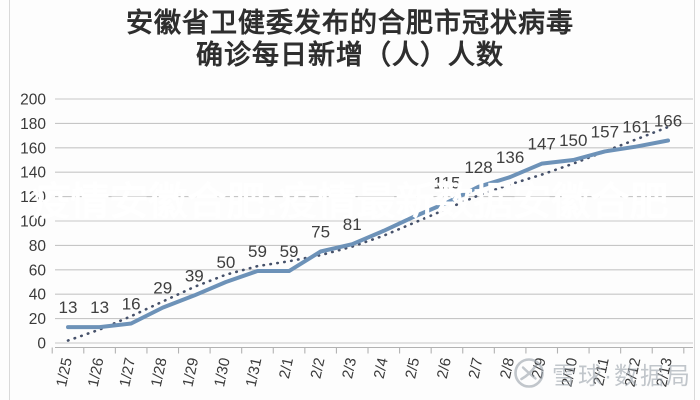 The height and width of the screenshot is (400, 700). Describe the element at coordinates (444, 368) in the screenshot. I see `x-axis-tick-label: 2/6` at that location.